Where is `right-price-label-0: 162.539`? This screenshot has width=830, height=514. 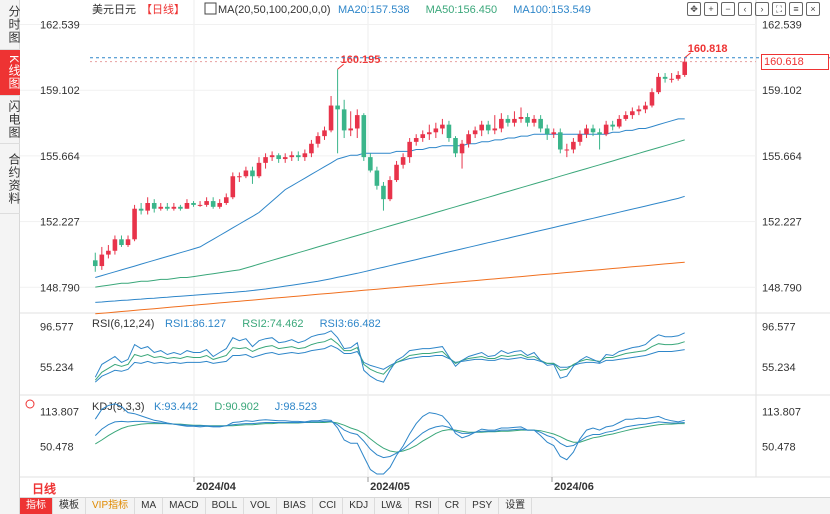
right-price-label-0: 162.539 is located at coordinates (782, 26).